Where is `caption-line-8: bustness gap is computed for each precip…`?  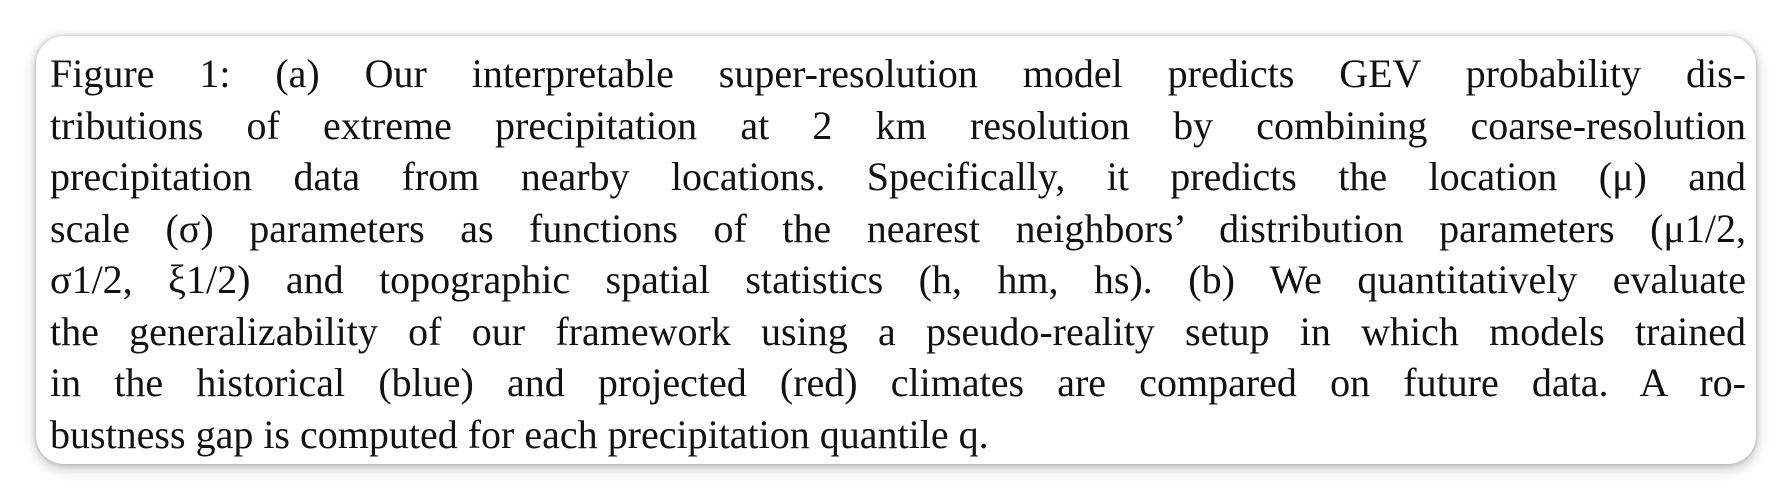
caption-line-8: bustness gap is computed for each precip… is located at coordinates (519, 434).